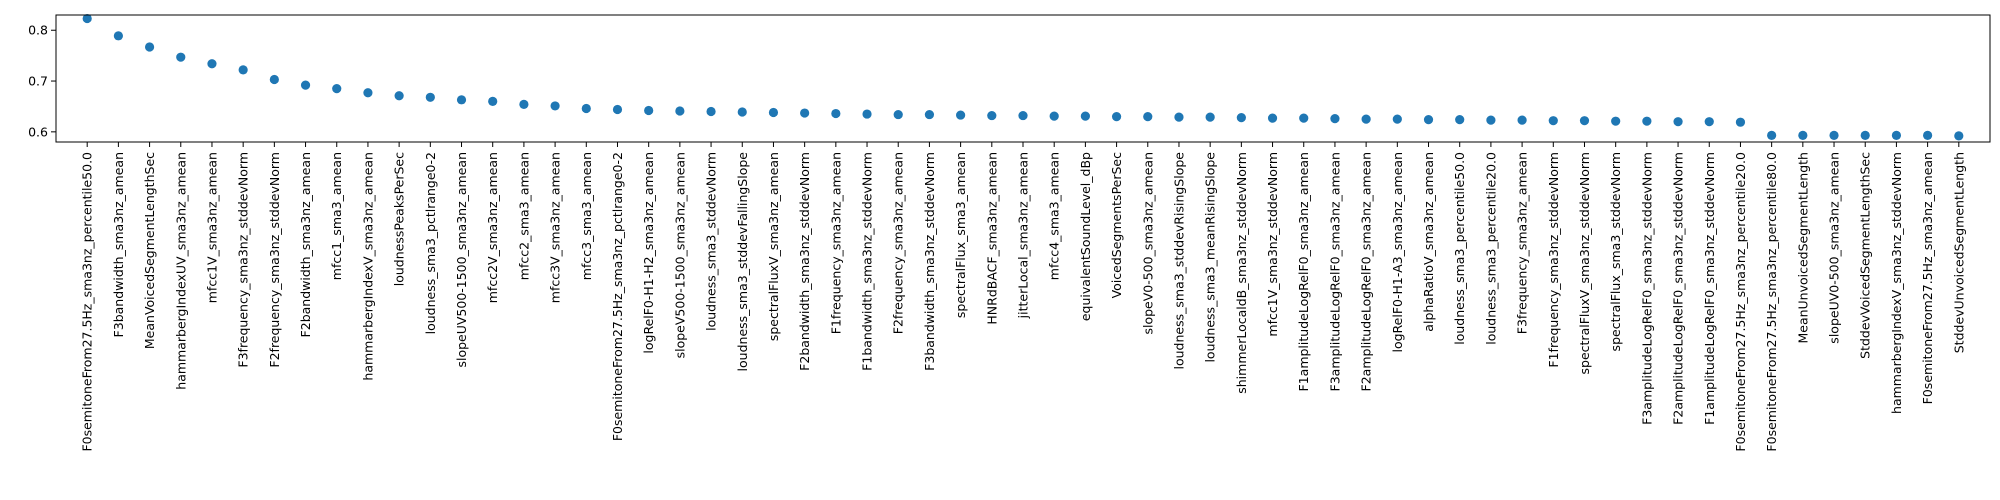 The width and height of the screenshot is (2000, 500). What do you see at coordinates (1865, 255) in the screenshot?
I see `x-tick-label: StddevVoicedSegmentLengthSec` at bounding box center [1865, 255].